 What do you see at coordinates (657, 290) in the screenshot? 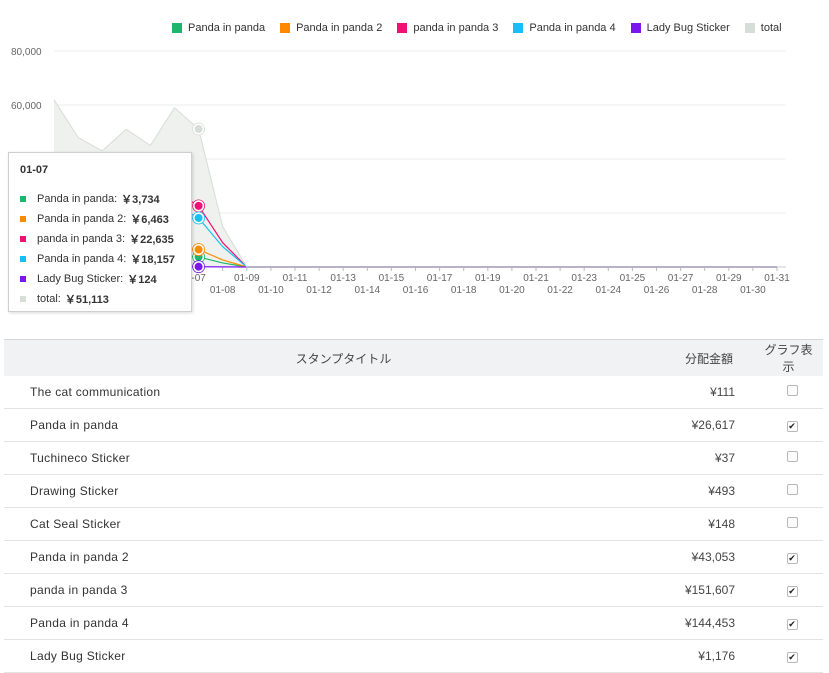
I see `x-tick-label: 01-26` at bounding box center [657, 290].